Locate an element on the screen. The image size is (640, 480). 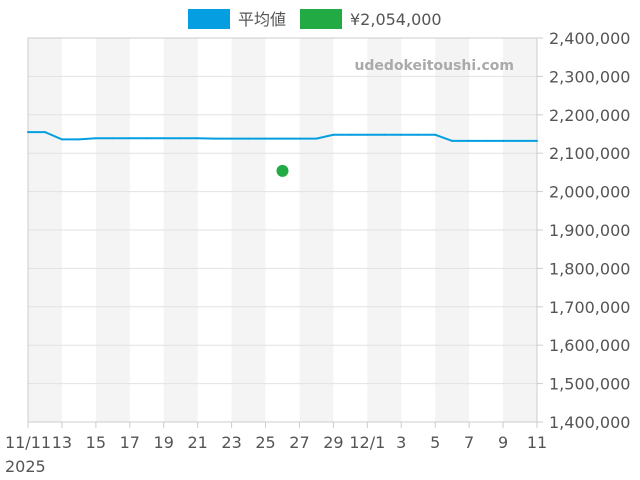
y-tick-label: 1,400,000 is located at coordinates (589, 422).